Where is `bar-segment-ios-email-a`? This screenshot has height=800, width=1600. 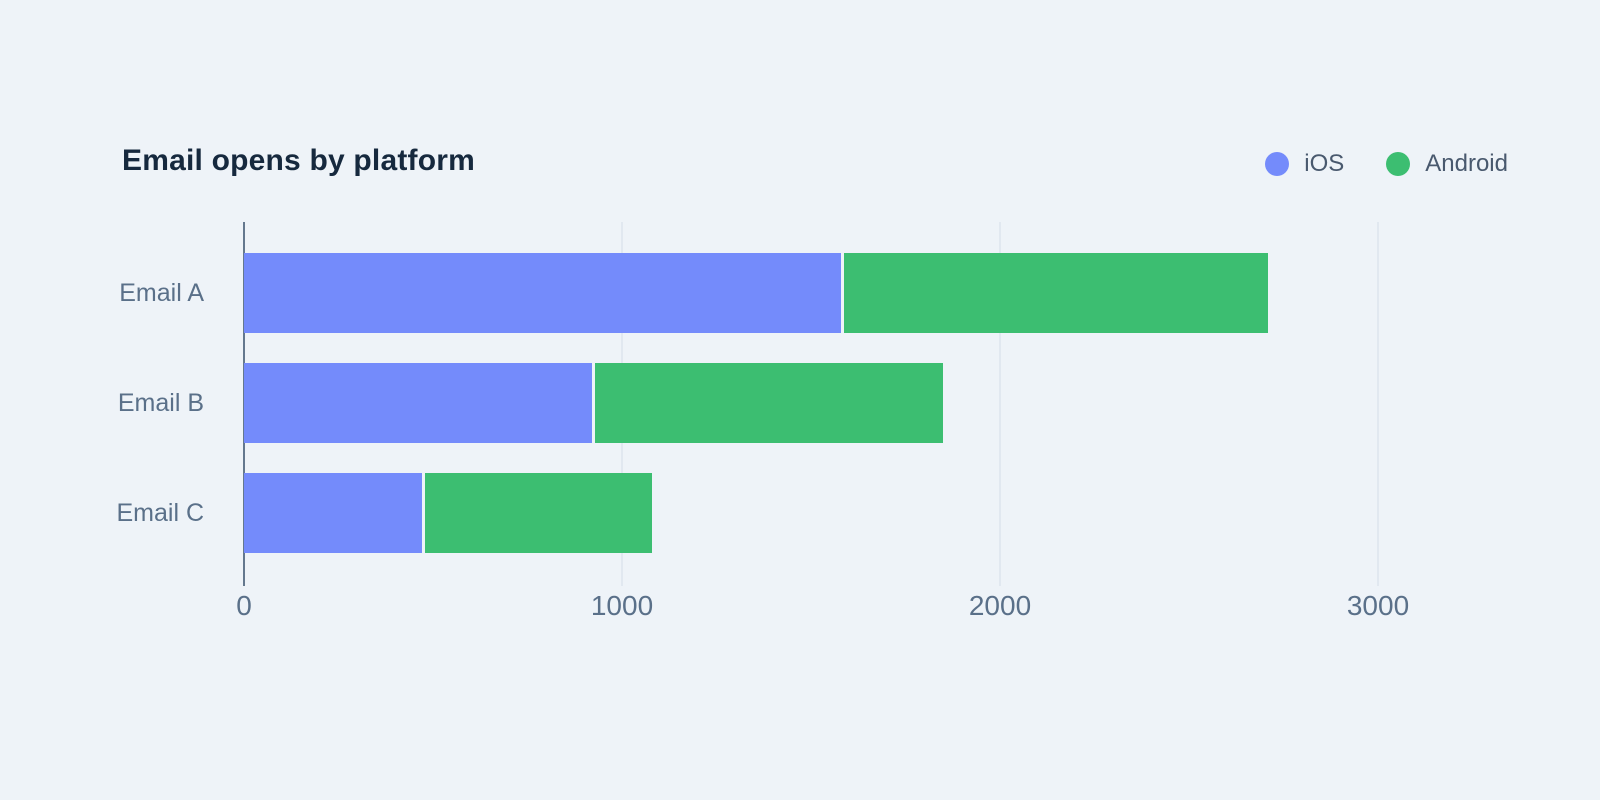
bar-segment-ios-email-a is located at coordinates (543, 293).